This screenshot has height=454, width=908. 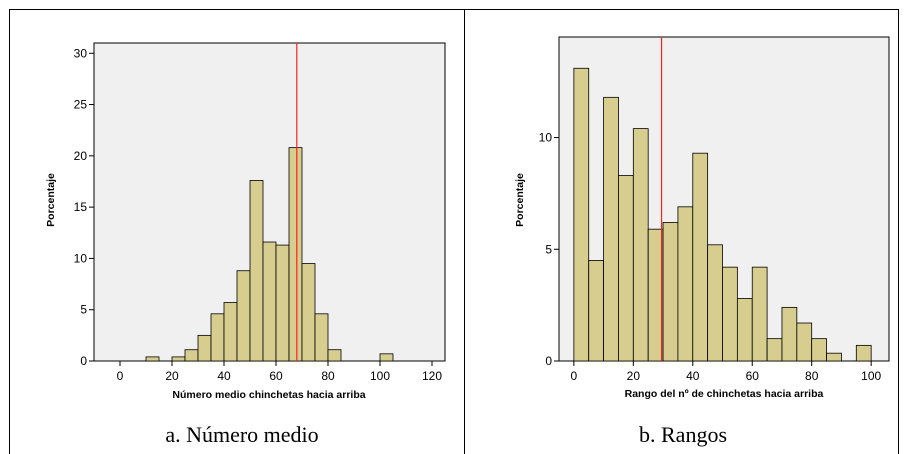 What do you see at coordinates (268, 395) in the screenshot?
I see `x-axis-title: Número medio chinchetas hacia arriba` at bounding box center [268, 395].